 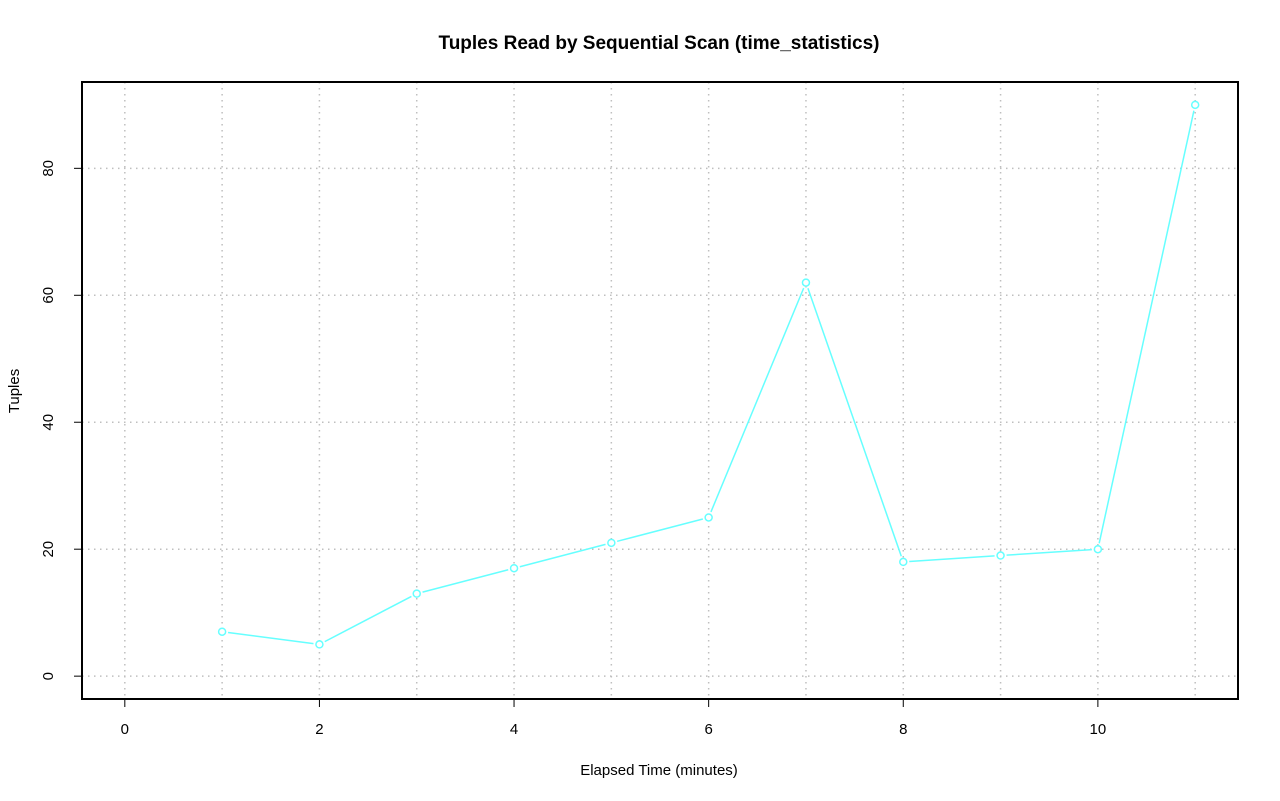 I want to click on x-tick-label: 0, so click(x=125, y=729).